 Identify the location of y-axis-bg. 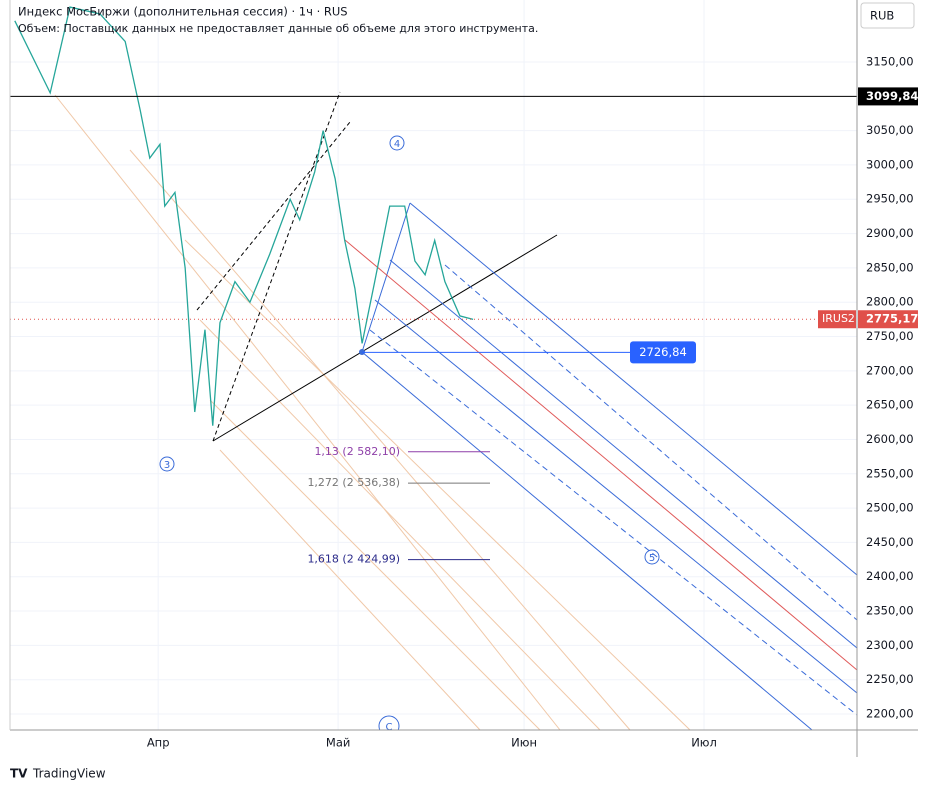
(893, 365).